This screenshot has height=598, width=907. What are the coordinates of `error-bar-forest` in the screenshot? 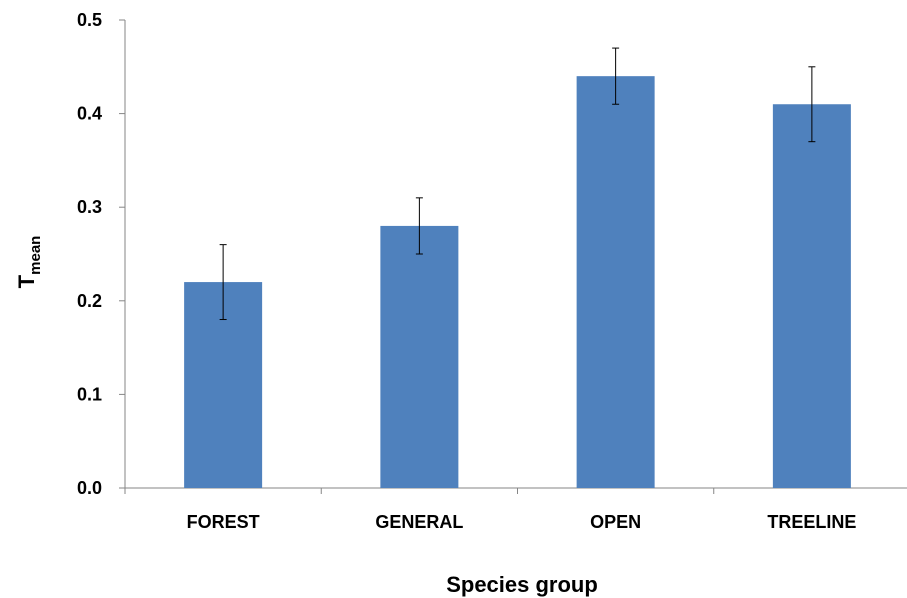 It's located at (223, 282).